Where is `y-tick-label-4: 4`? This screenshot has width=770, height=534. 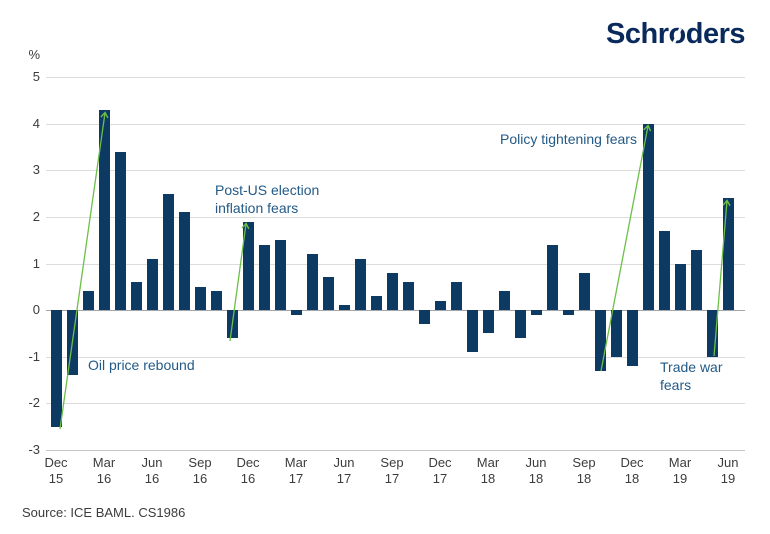 y-tick-label-4: 4 is located at coordinates (36, 123).